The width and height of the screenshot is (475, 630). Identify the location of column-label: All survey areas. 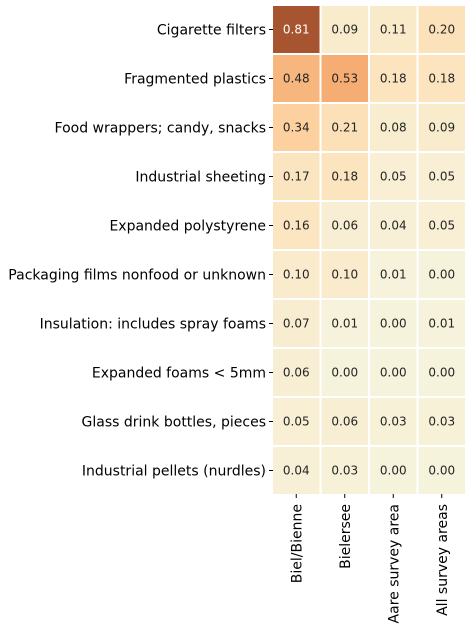
(443, 560).